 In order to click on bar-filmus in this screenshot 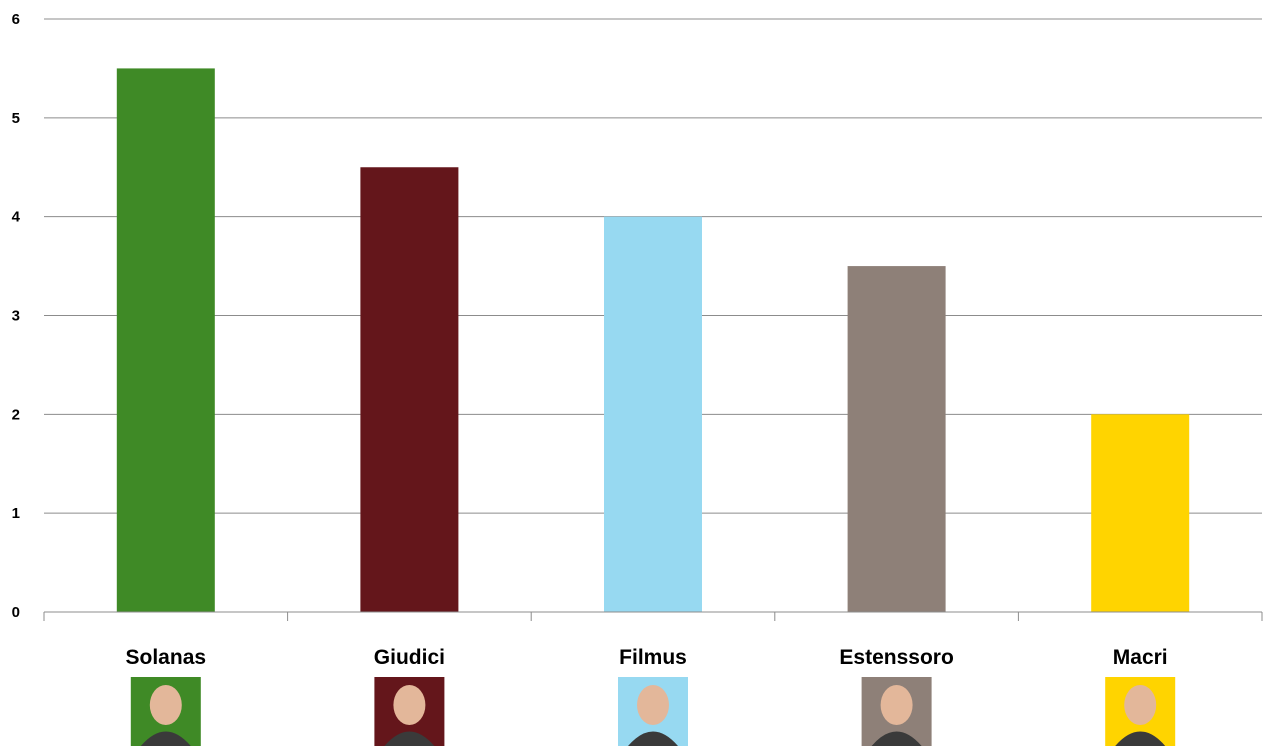, I will do `click(653, 414)`.